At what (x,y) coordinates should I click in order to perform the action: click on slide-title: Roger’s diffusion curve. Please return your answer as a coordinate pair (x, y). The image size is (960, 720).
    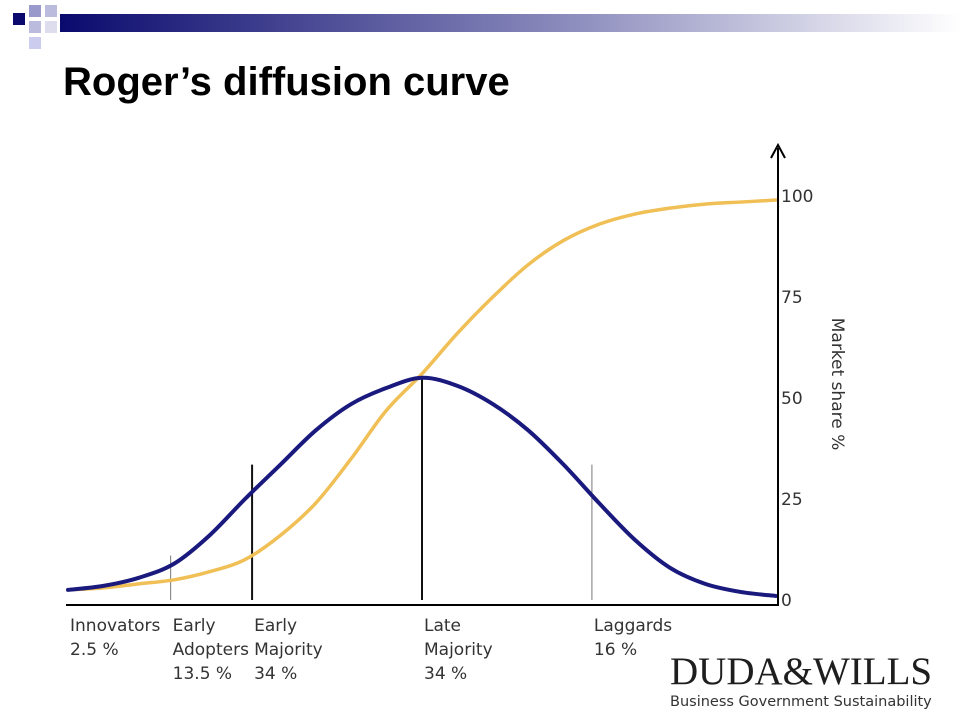
    Looking at the image, I should click on (286, 82).